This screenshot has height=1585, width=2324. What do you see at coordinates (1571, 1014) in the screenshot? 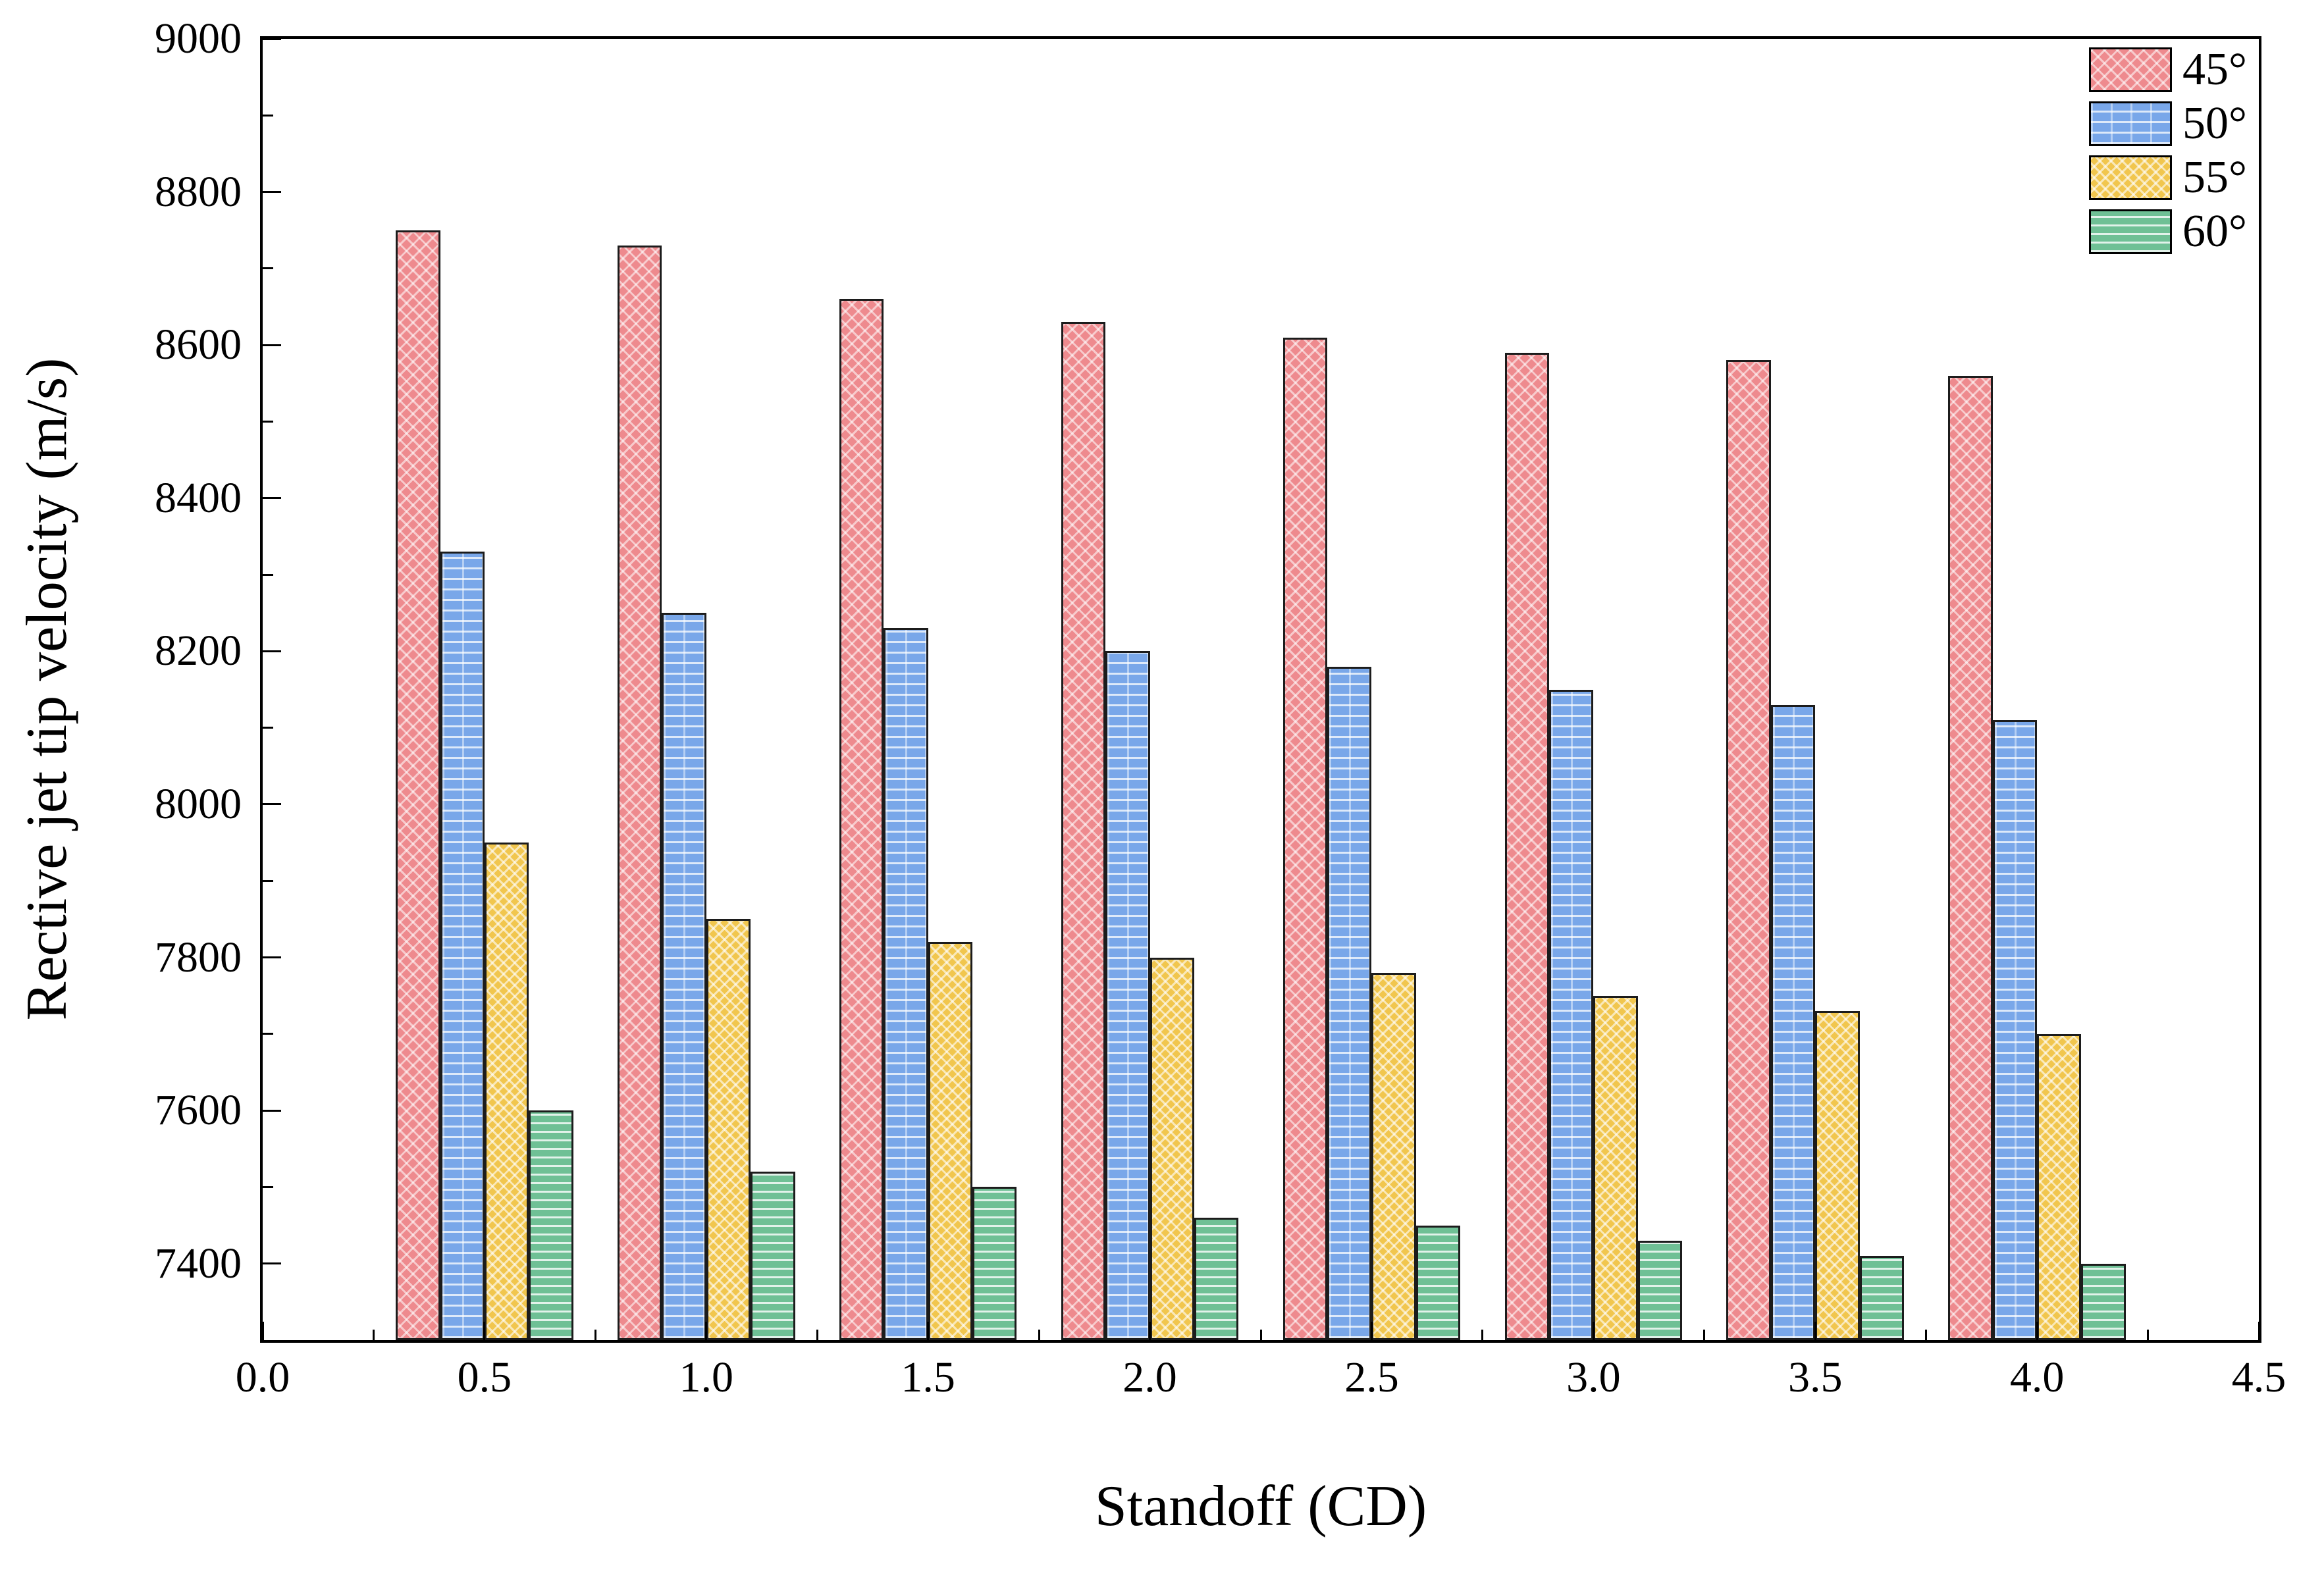
I see `bar-50°-3` at bounding box center [1571, 1014].